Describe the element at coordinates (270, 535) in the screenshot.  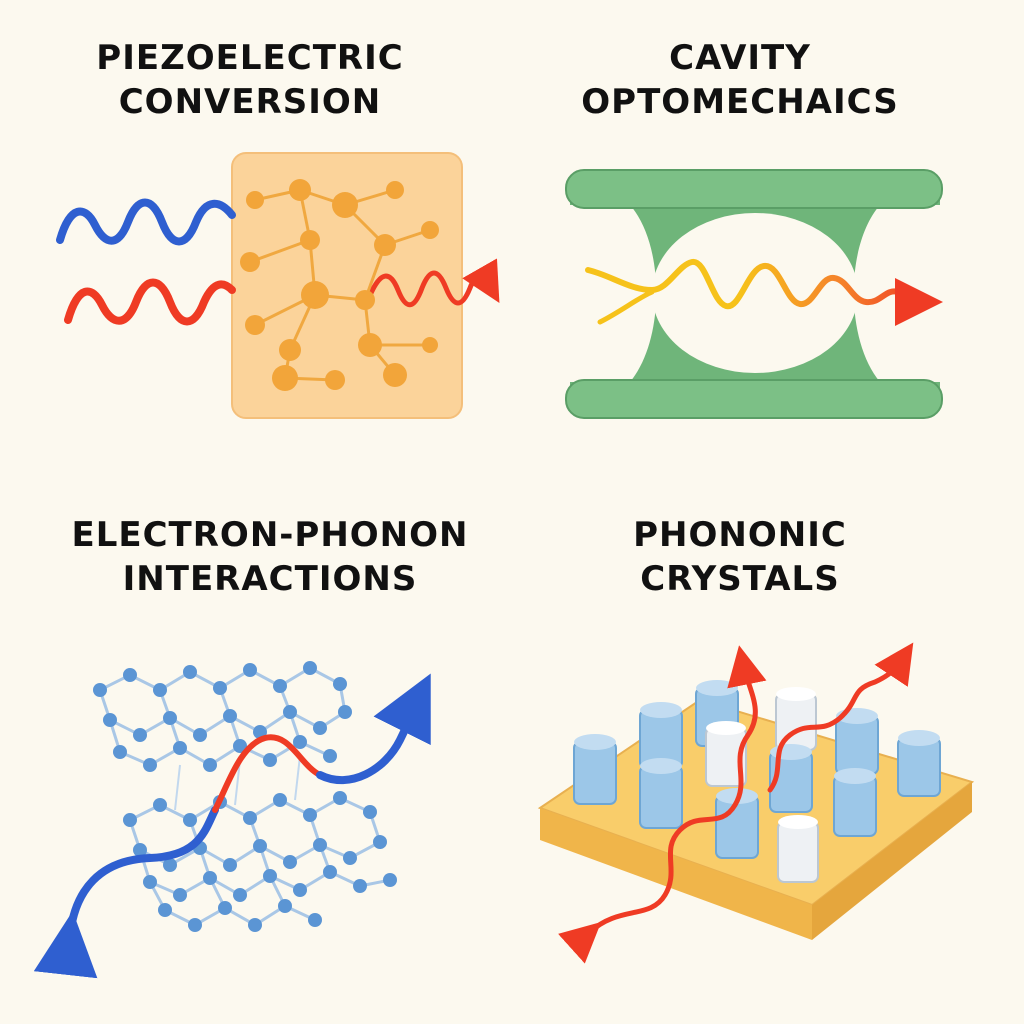
I see `title-line: ELECTRON-PHONON` at that location.